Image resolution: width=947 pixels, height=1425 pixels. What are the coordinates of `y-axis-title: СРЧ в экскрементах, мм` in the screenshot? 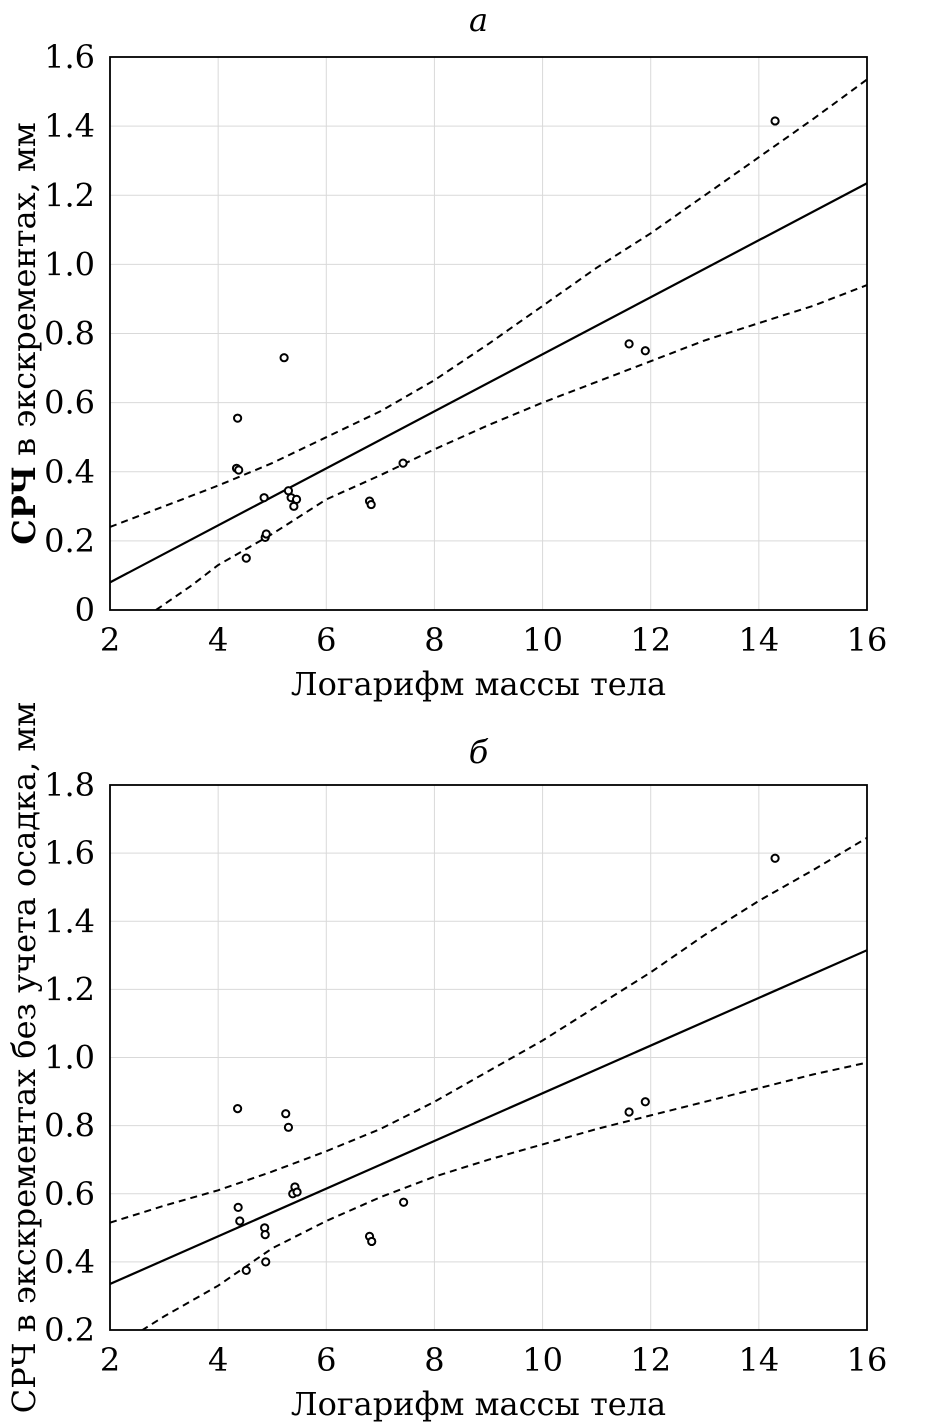 It's located at (24, 333).